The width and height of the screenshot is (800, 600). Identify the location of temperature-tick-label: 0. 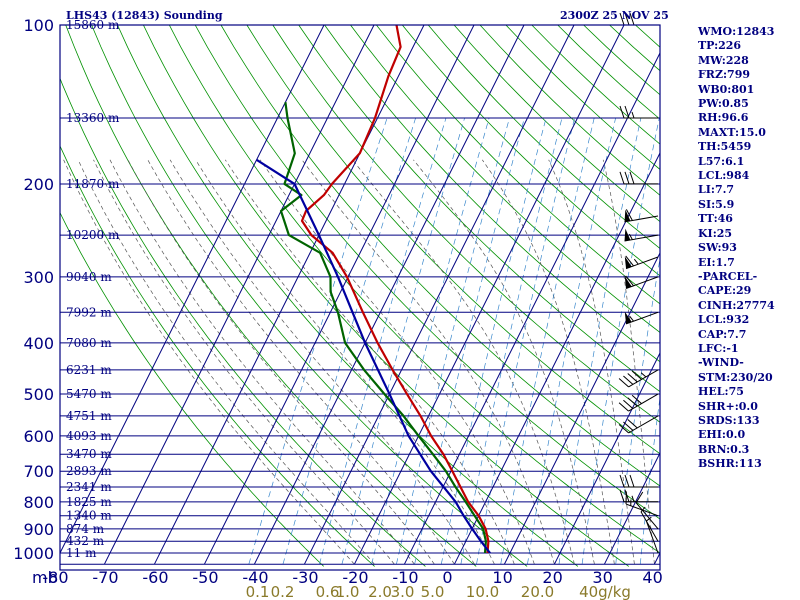
(447, 577).